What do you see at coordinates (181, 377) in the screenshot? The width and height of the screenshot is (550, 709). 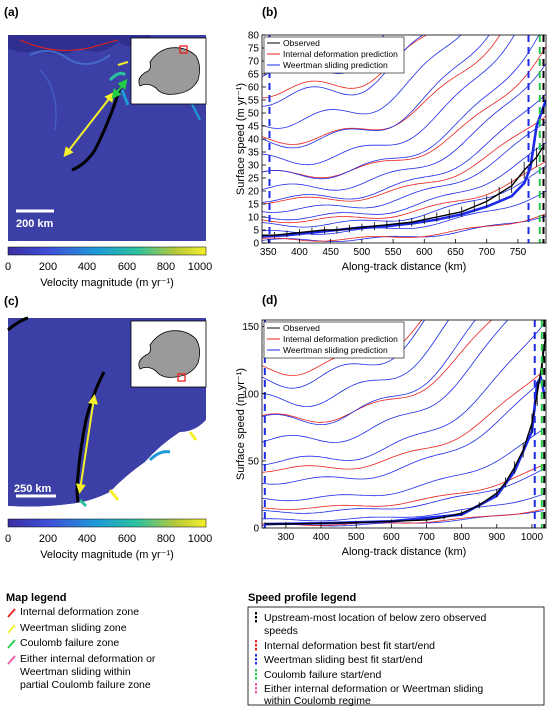 I see `inset-location-box-c` at bounding box center [181, 377].